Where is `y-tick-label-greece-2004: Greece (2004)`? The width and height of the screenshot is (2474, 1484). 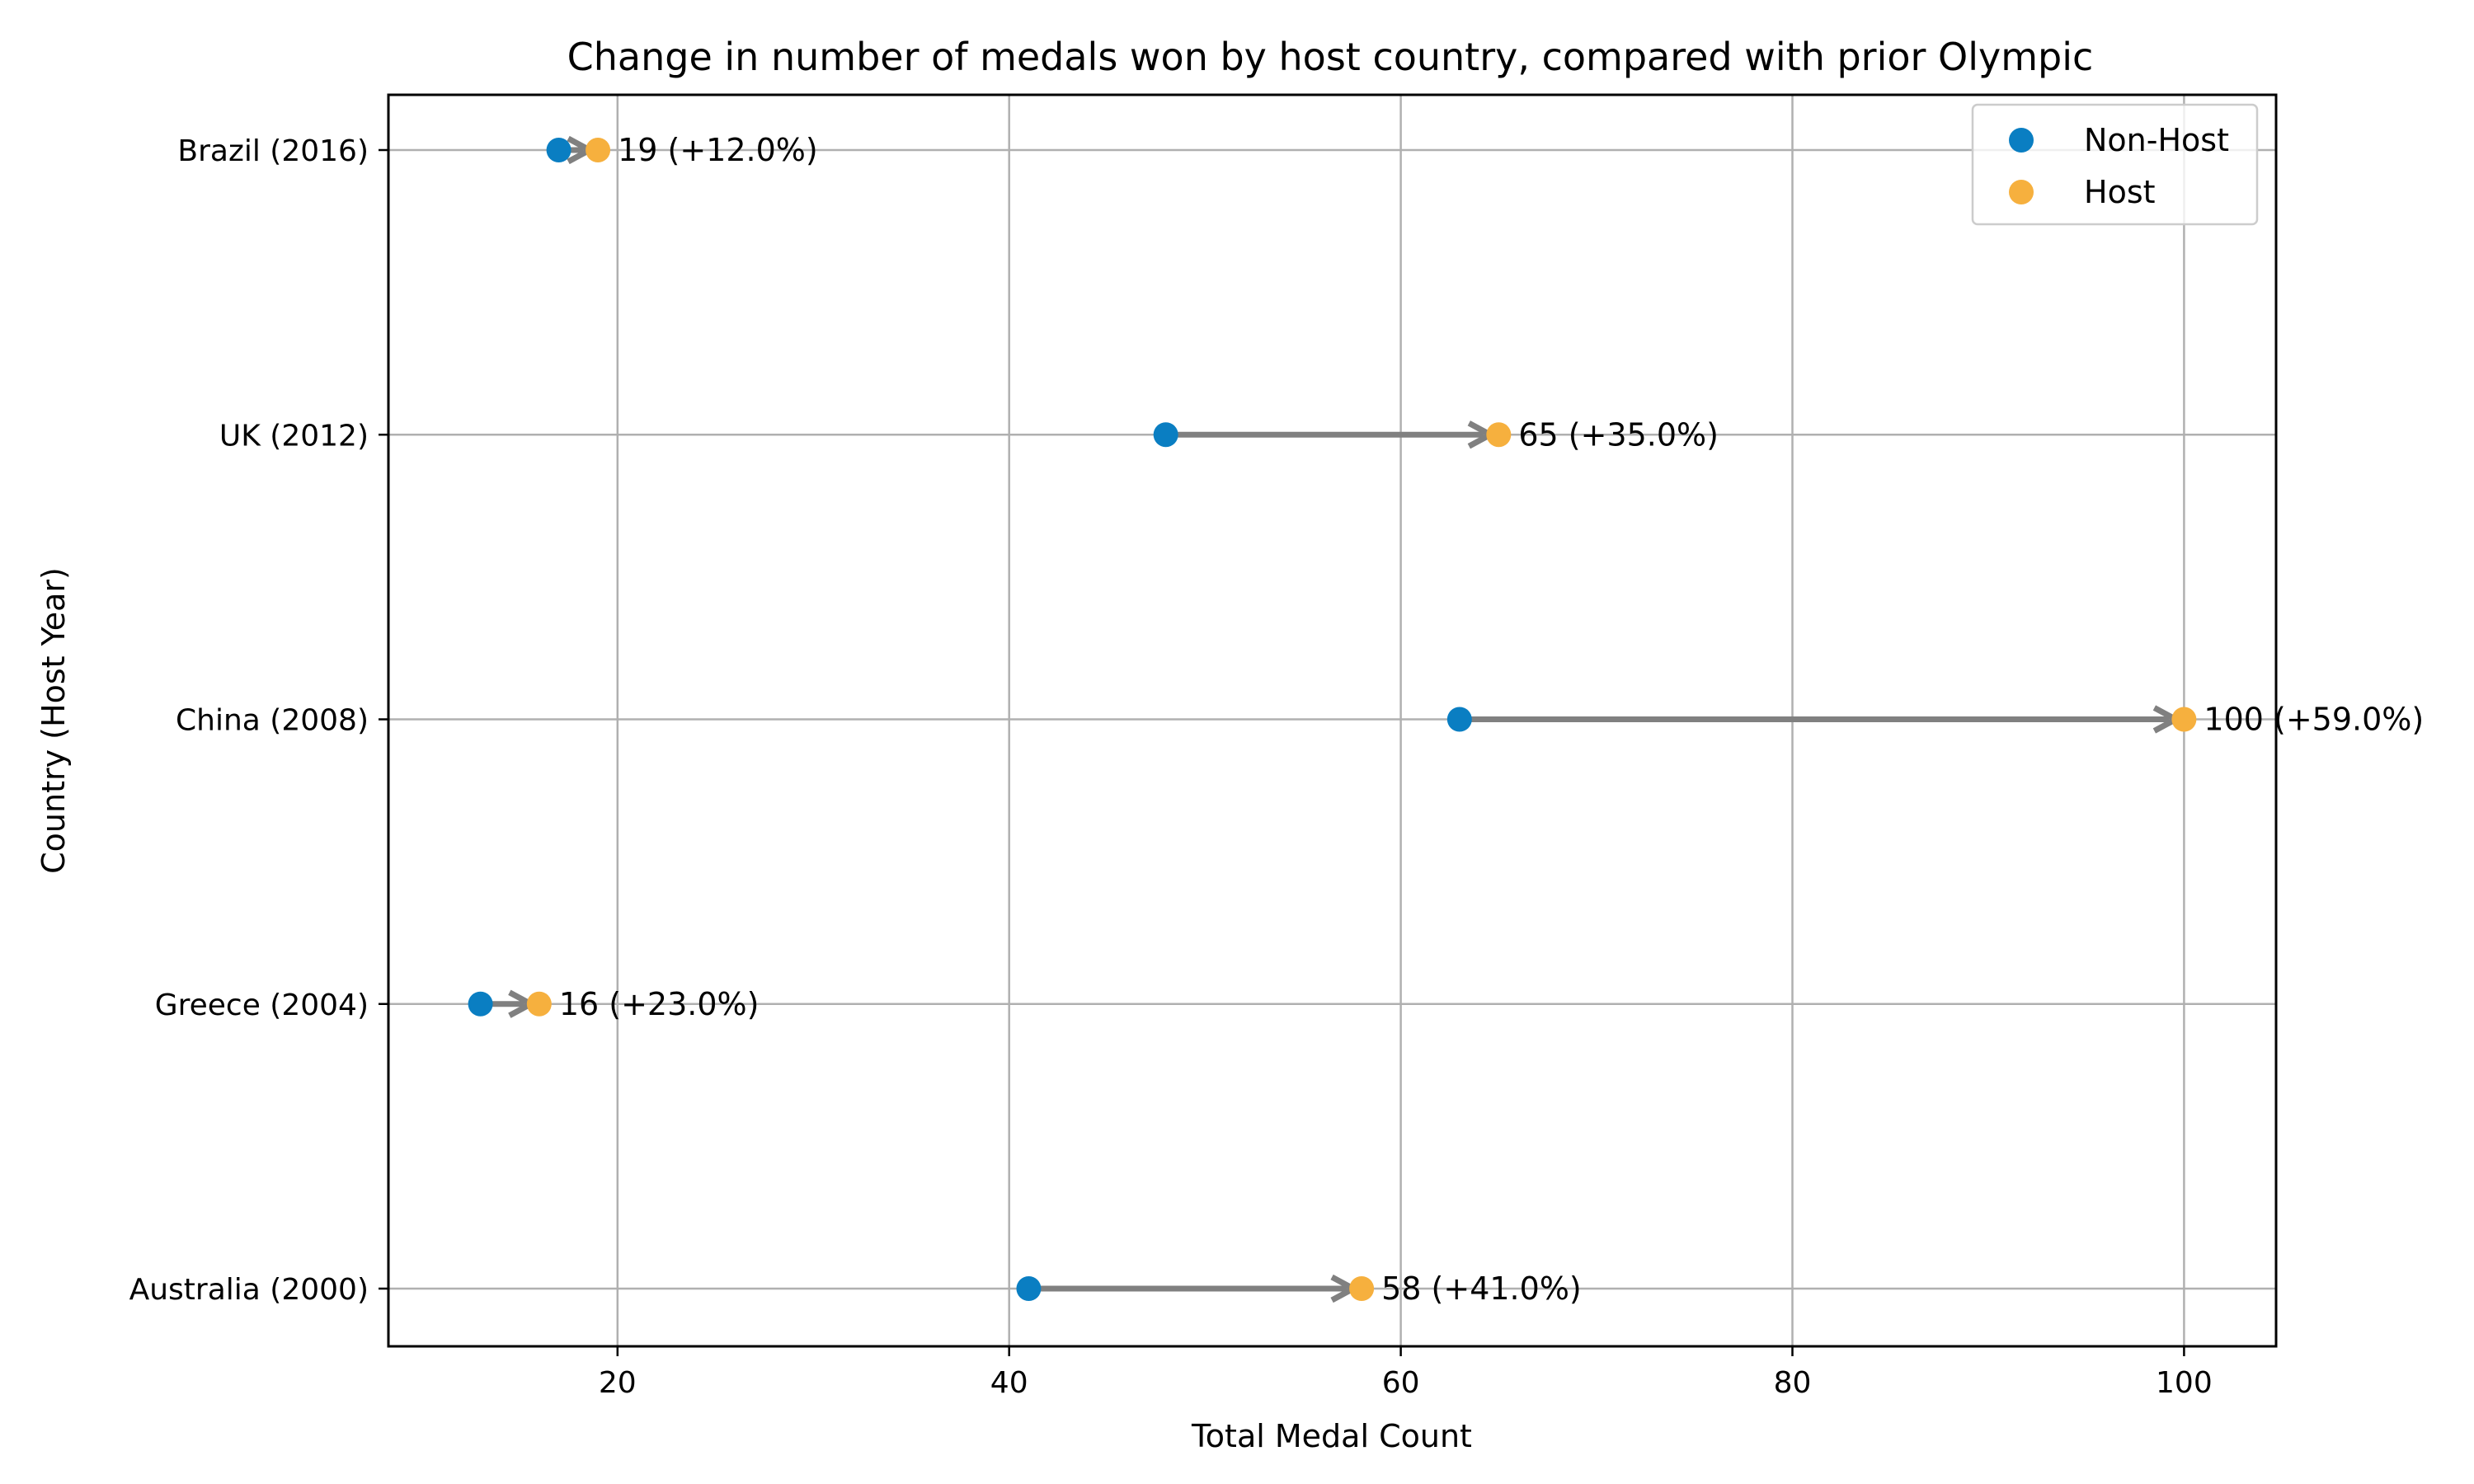
y-tick-label-greece-2004: Greece (2004) is located at coordinates (262, 1006).